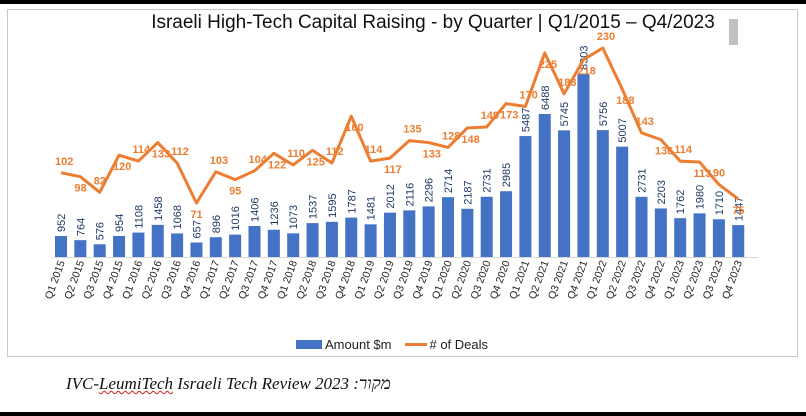 The image size is (806, 416). What do you see at coordinates (197, 229) in the screenshot?
I see `bar-data-label: 657` at bounding box center [197, 229].